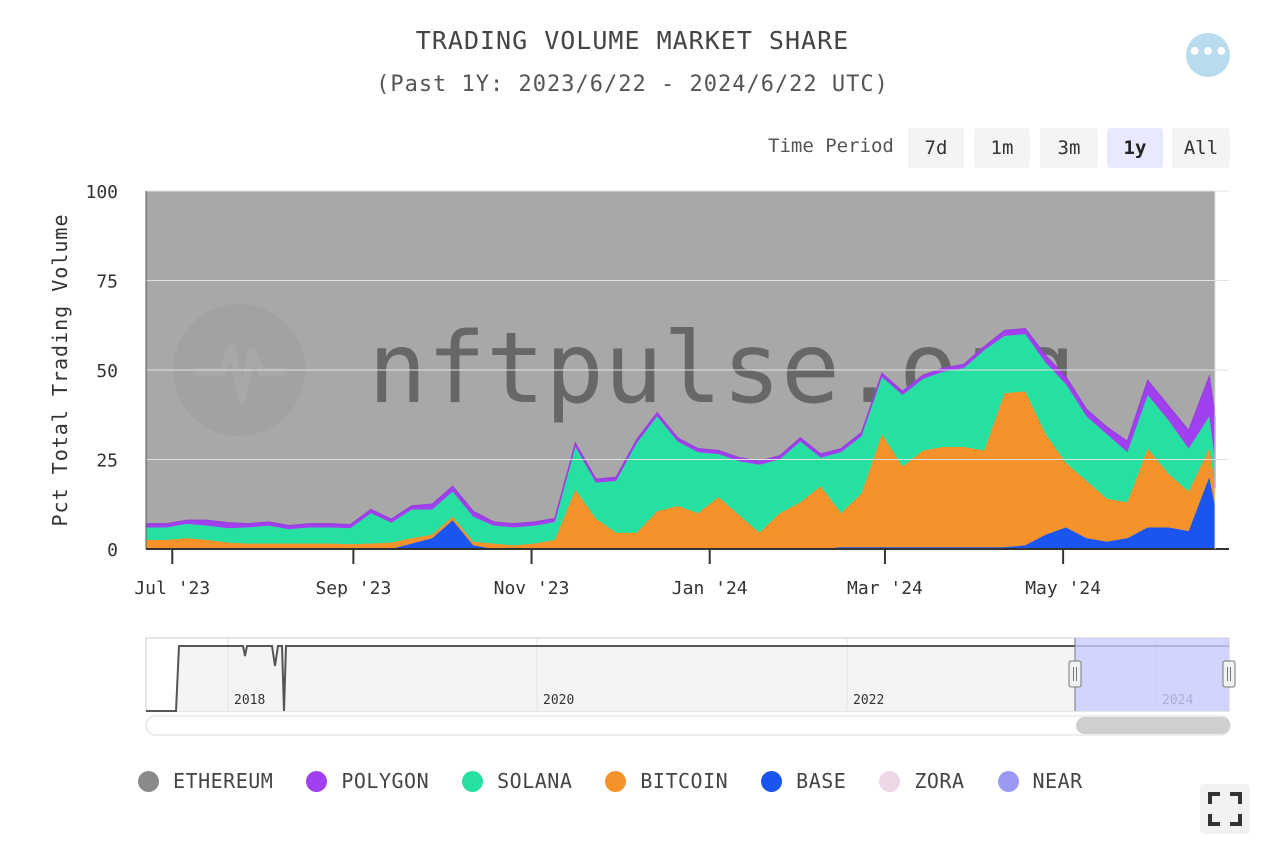 This screenshot has width=1265, height=846. I want to click on series-area-base, so click(680, 513).